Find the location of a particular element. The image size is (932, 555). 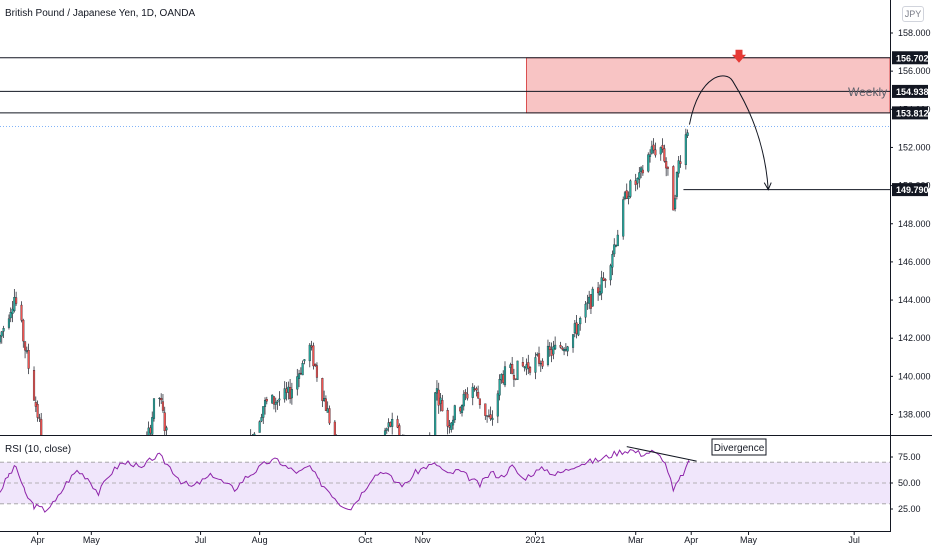

price-tick-label: 138.000 is located at coordinates (914, 415).